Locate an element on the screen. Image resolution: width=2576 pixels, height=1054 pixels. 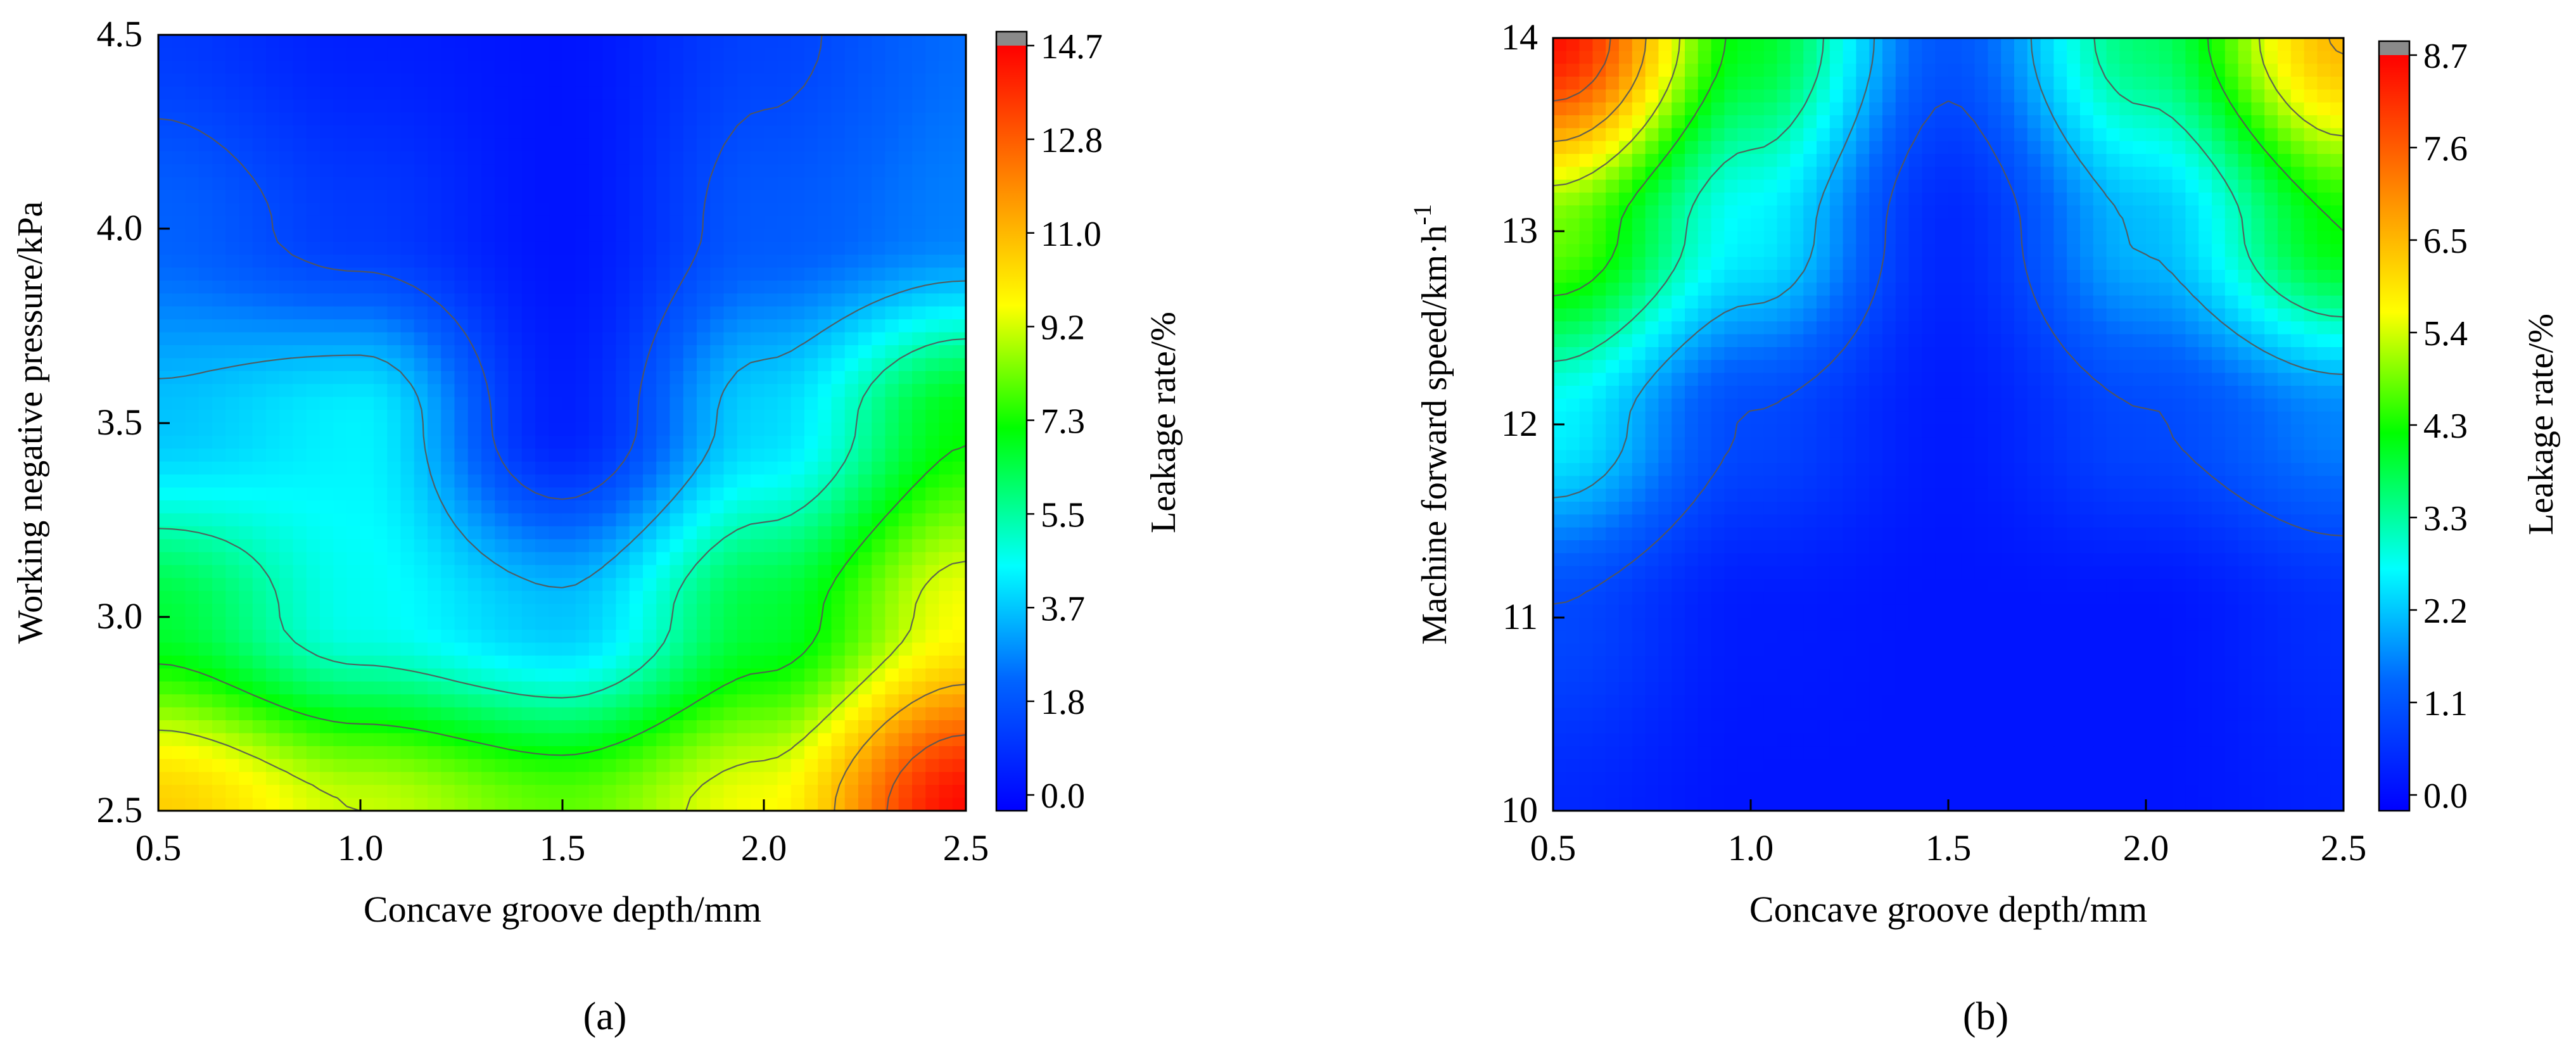
panel-a-xtick-label: 2.5 is located at coordinates (966, 847).